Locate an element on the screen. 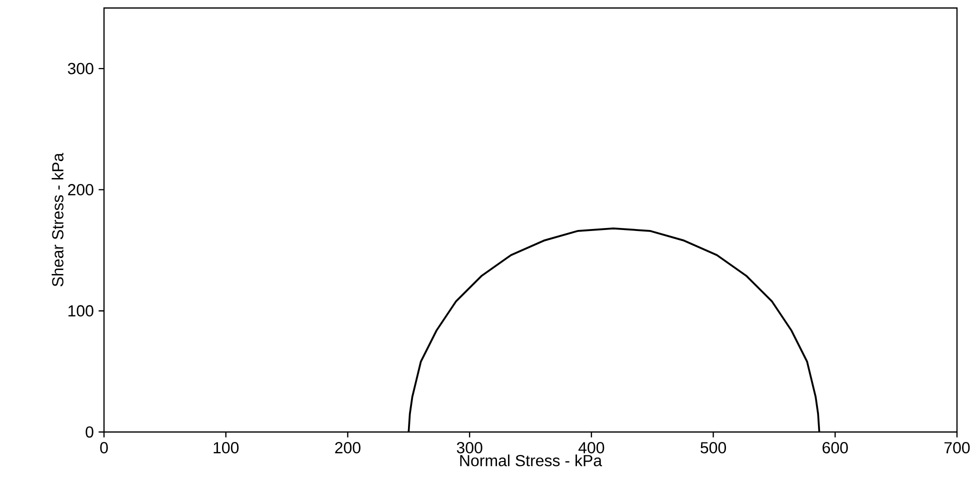 Image resolution: width=979 pixels, height=492 pixels. y-tick-label: 100 is located at coordinates (81, 310).